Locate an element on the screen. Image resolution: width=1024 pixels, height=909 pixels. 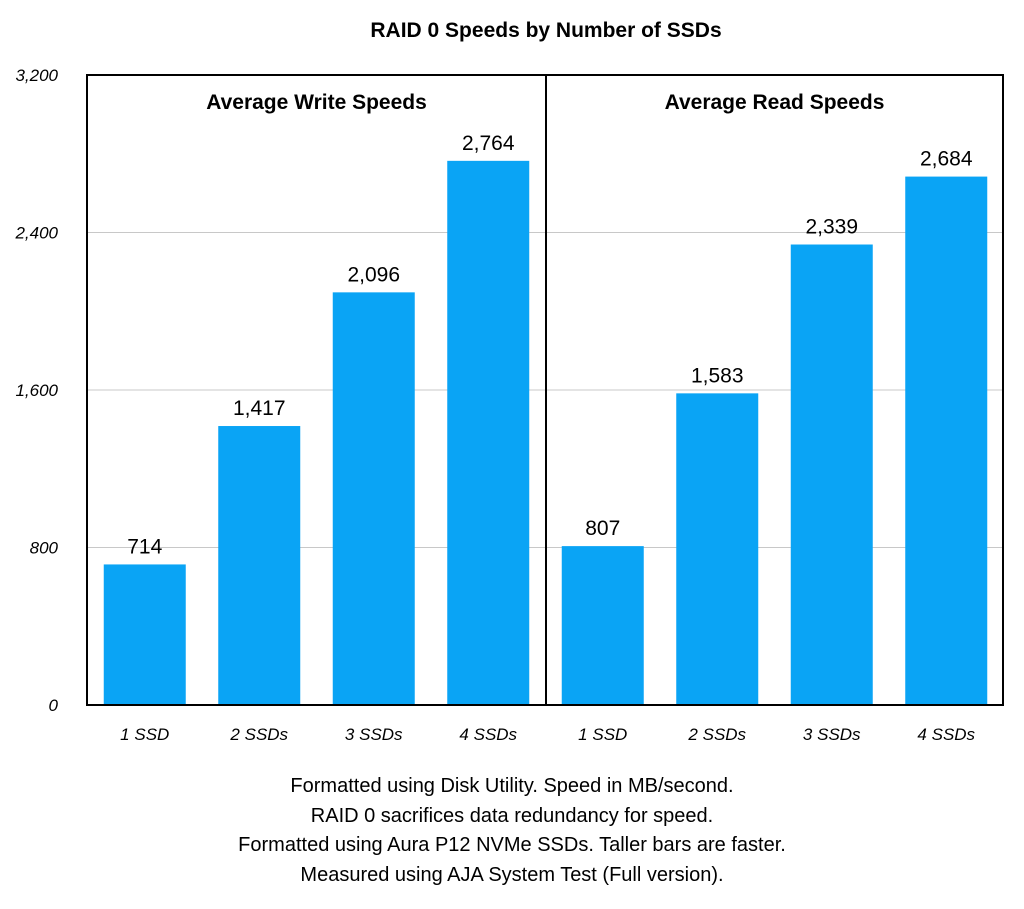
panel-title: Average Write Speeds is located at coordinates (316, 102).